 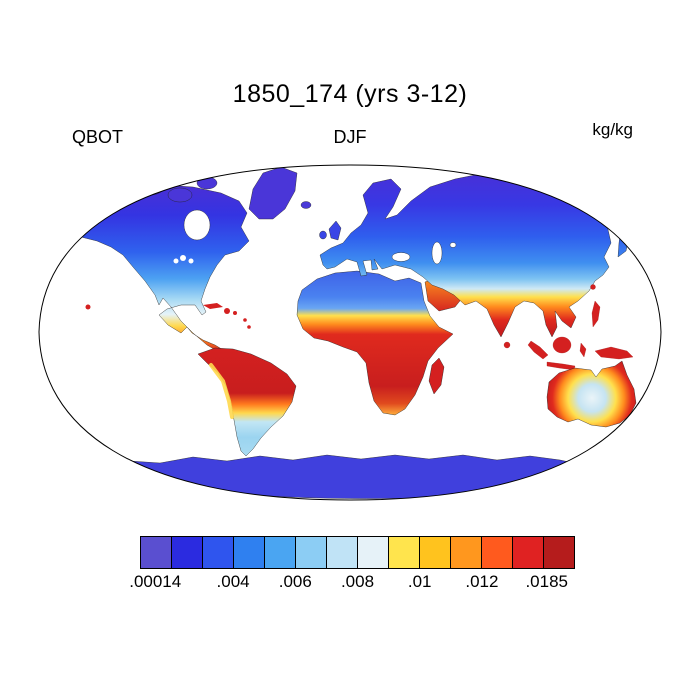 I want to click on andes-band, so click(x=221, y=391).